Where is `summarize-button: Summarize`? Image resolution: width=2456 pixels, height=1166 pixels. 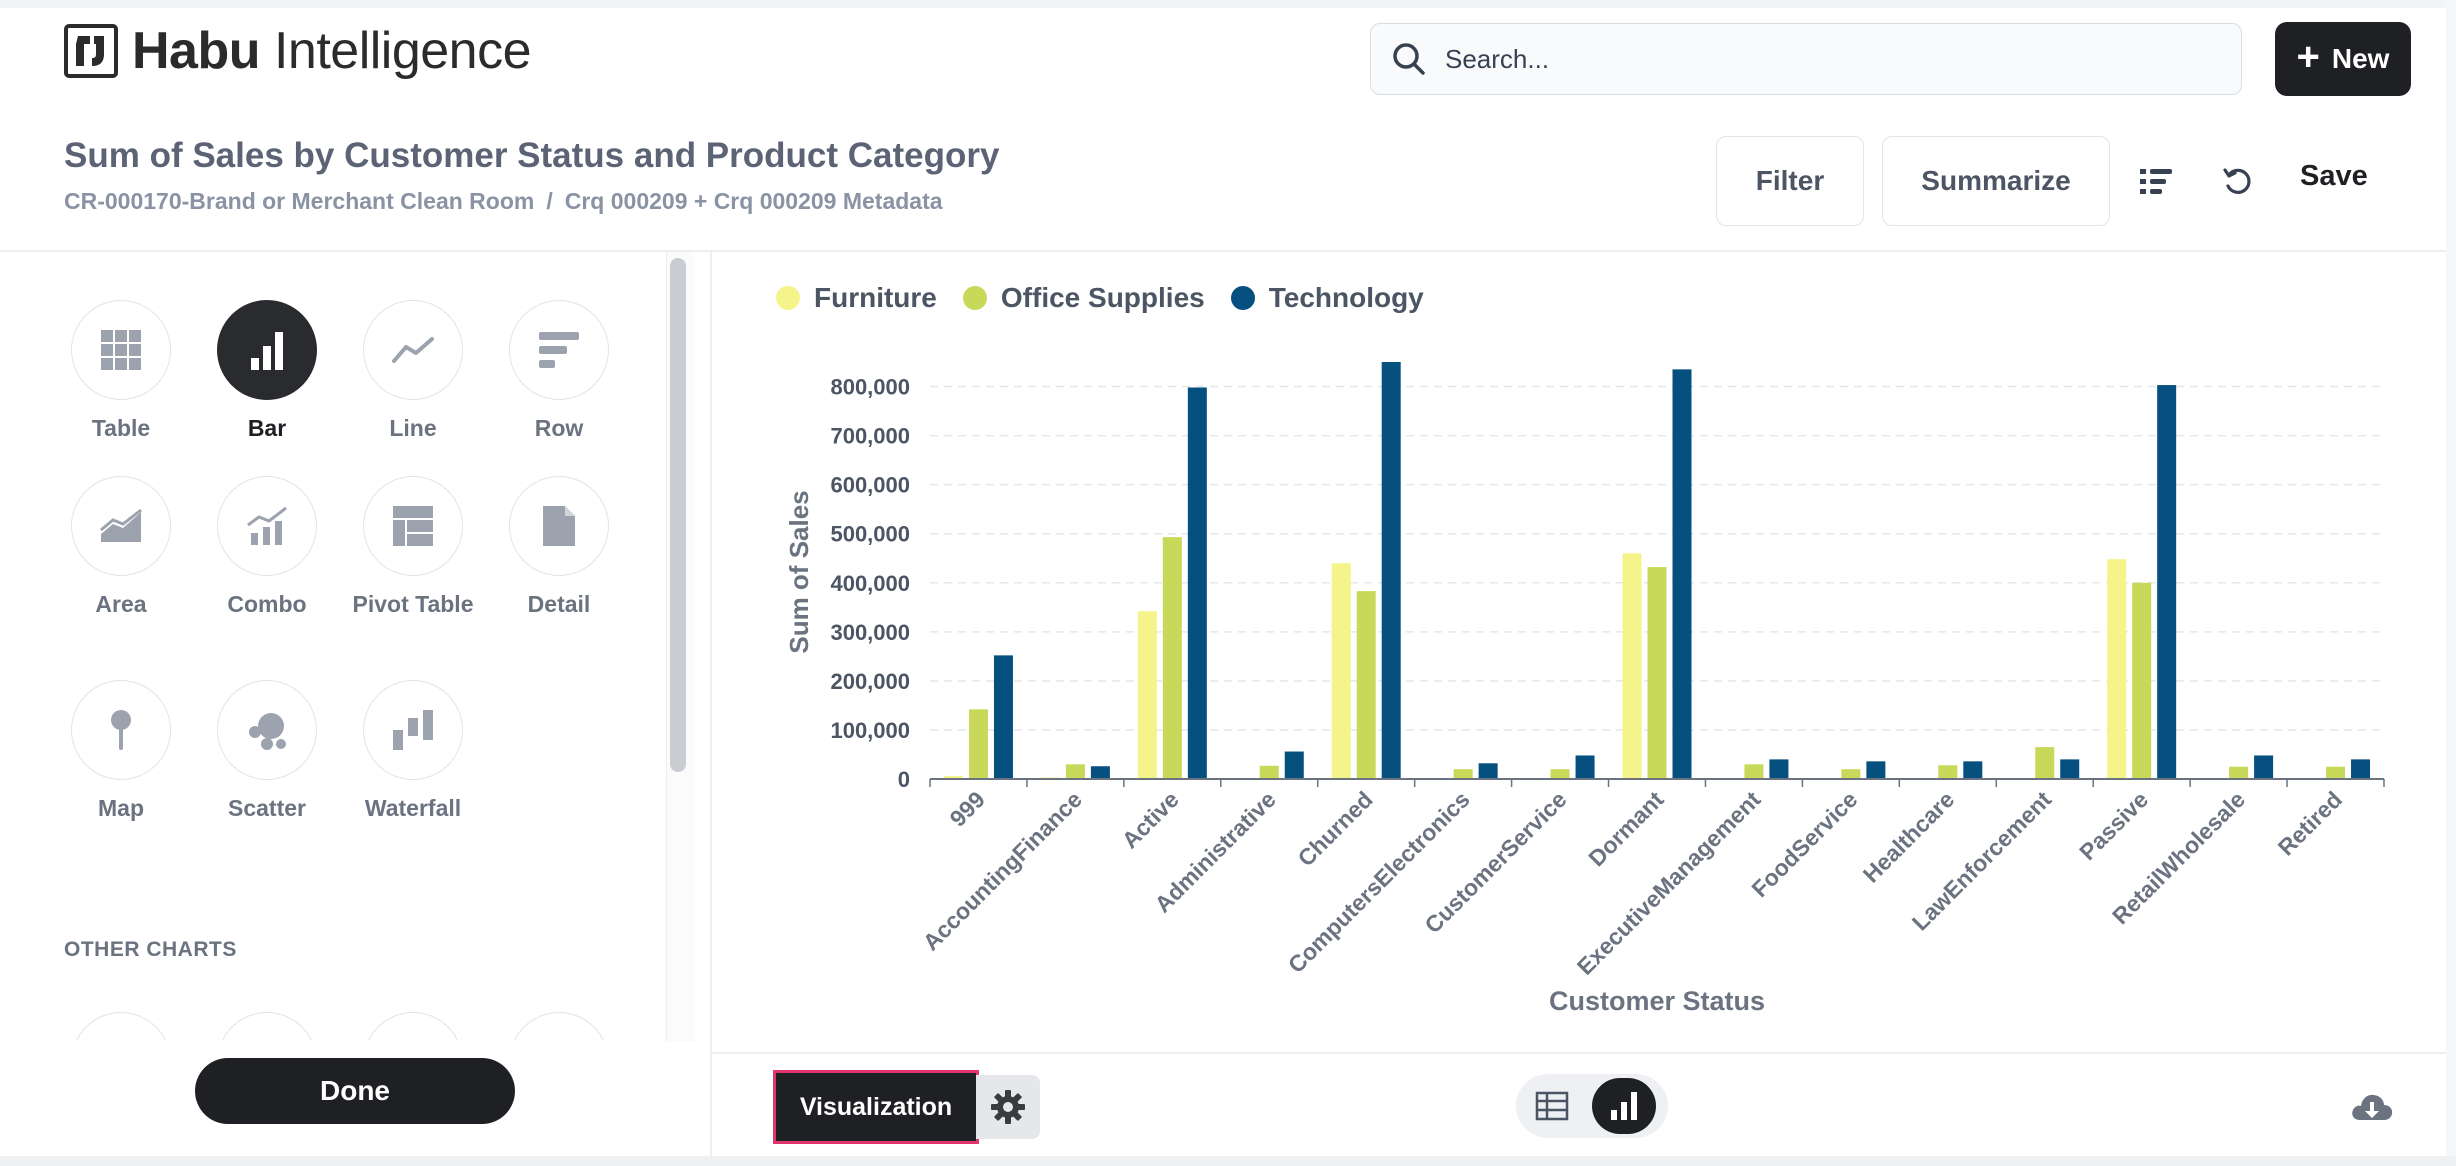
summarize-button: Summarize is located at coordinates (1996, 181).